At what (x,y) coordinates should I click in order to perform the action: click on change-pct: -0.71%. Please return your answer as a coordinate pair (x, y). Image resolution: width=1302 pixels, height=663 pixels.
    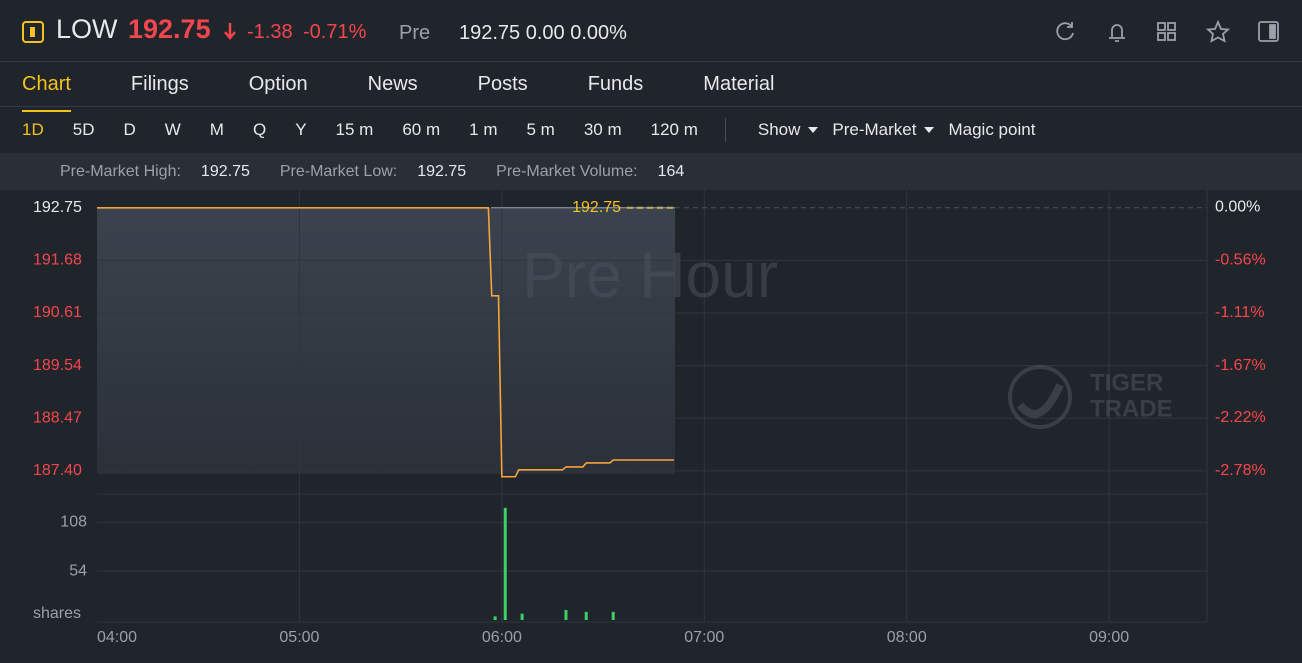
    Looking at the image, I should click on (335, 32).